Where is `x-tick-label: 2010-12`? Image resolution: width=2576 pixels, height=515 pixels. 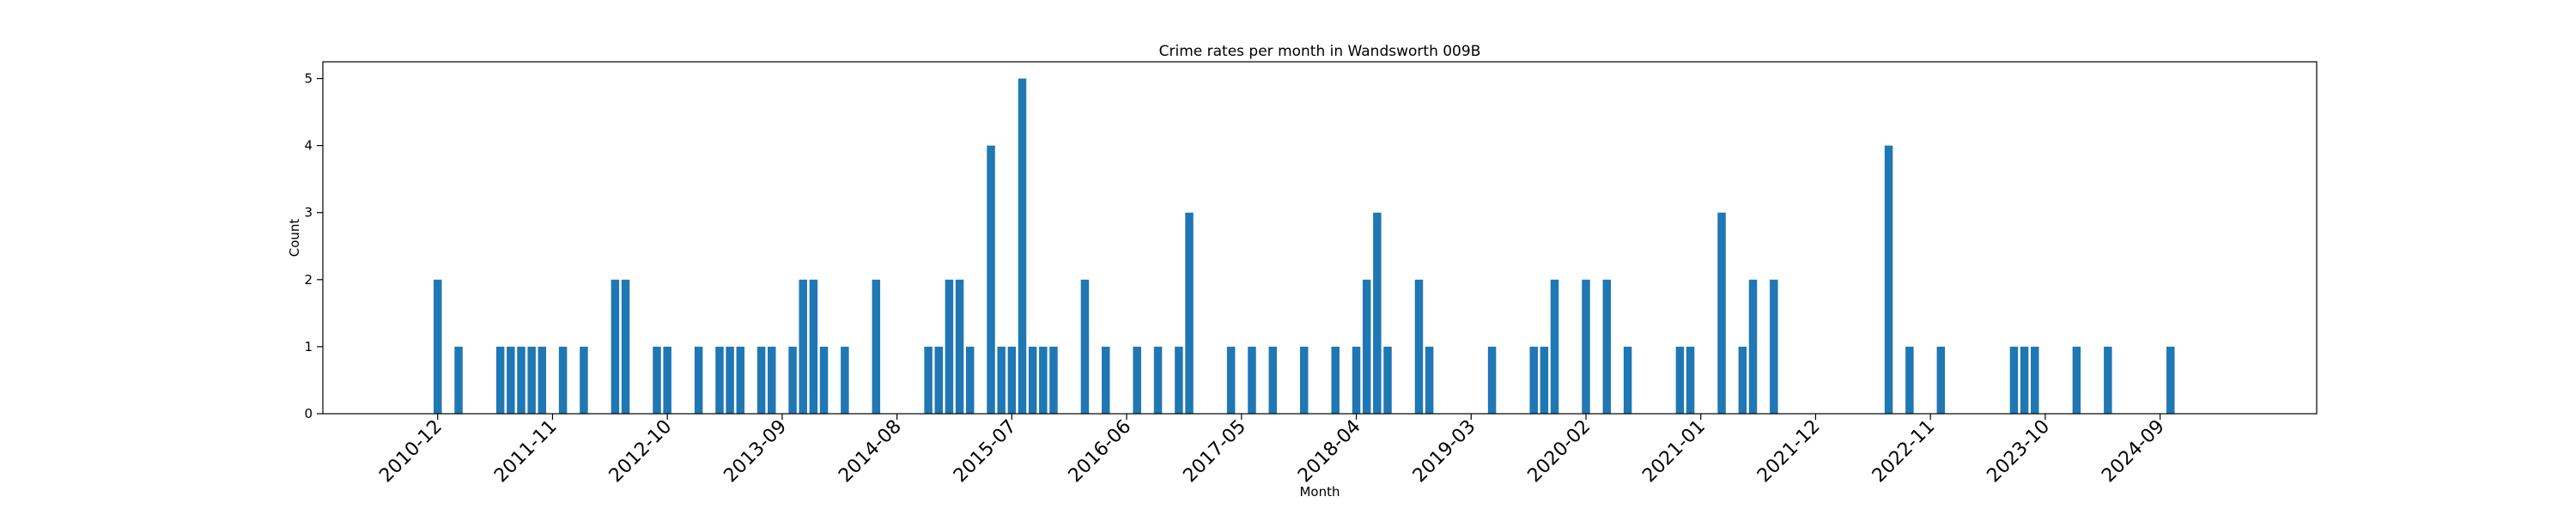
x-tick-label: 2010-12 is located at coordinates (411, 452).